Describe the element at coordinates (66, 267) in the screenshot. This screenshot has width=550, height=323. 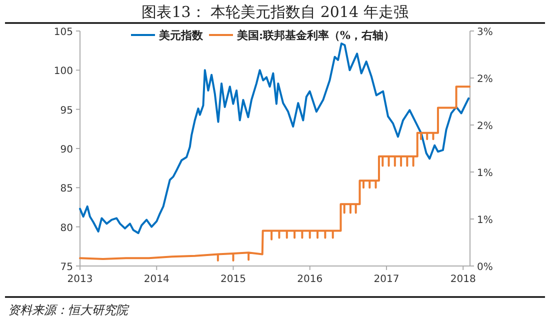
I see `y-tick-label: 75` at that location.